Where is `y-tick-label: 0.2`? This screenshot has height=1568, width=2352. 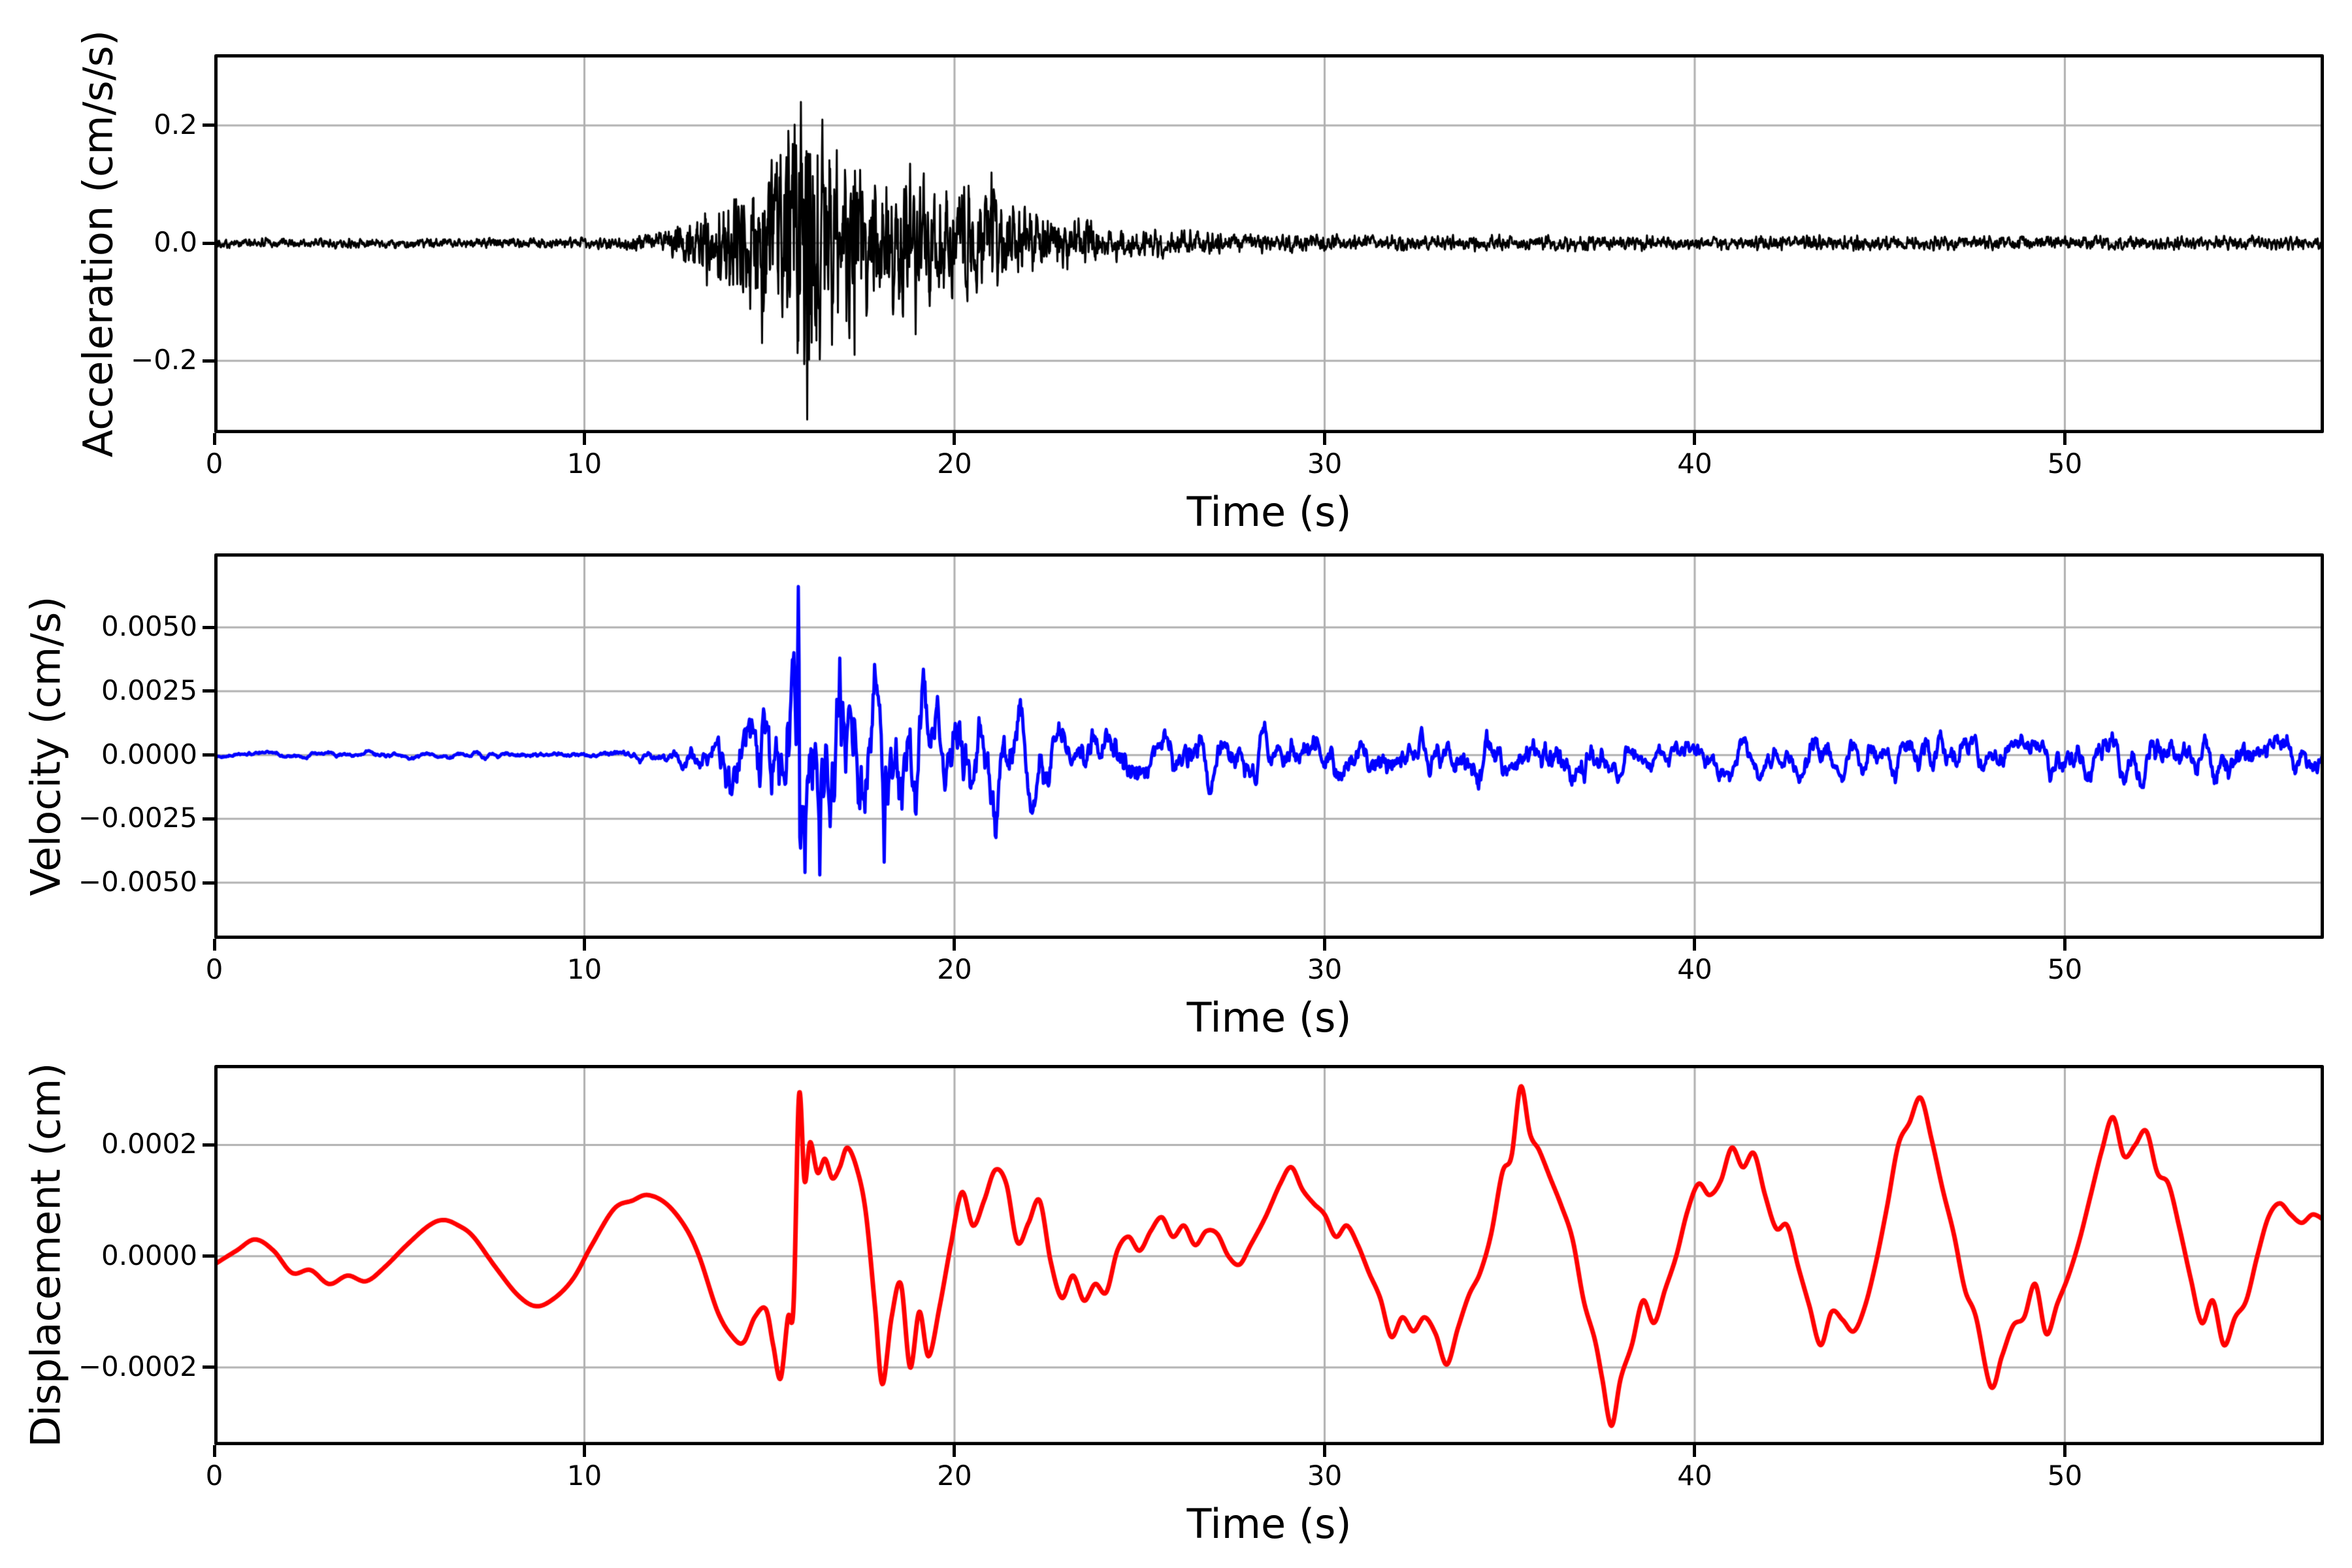
y-tick-label: 0.2 is located at coordinates (175, 124).